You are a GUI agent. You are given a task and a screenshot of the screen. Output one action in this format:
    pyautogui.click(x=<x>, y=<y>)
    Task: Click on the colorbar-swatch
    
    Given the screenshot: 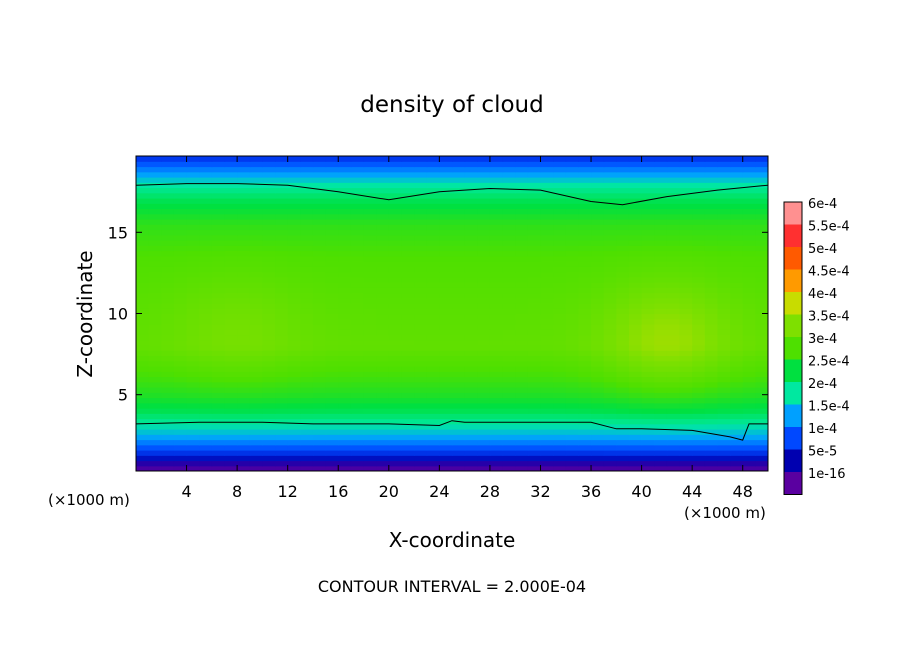 What is the action you would take?
    pyautogui.click(x=793, y=280)
    